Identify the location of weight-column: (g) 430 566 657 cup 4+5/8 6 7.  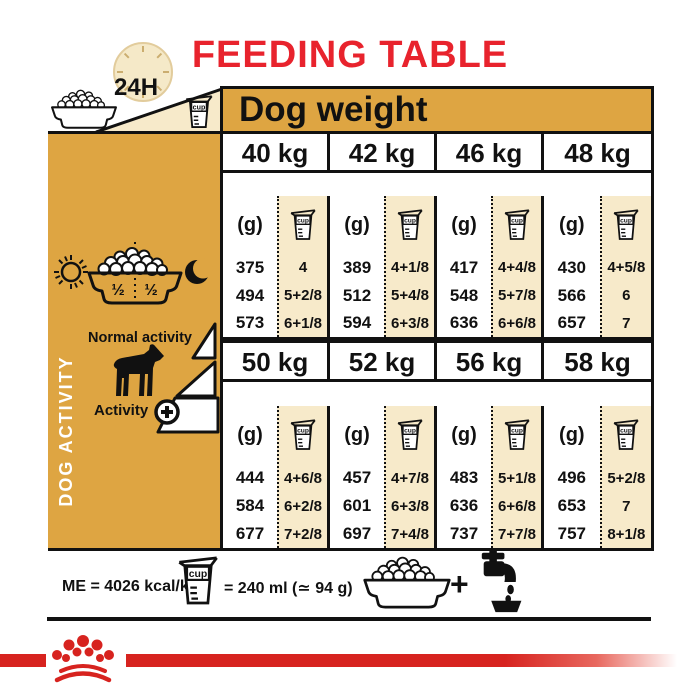
(597, 266).